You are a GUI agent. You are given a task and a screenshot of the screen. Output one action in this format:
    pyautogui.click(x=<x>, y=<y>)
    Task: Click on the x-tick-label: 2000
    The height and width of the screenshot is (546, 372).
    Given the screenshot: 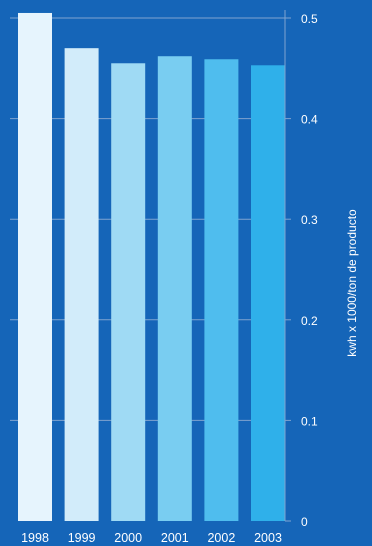 What is the action you would take?
    pyautogui.click(x=128, y=538)
    